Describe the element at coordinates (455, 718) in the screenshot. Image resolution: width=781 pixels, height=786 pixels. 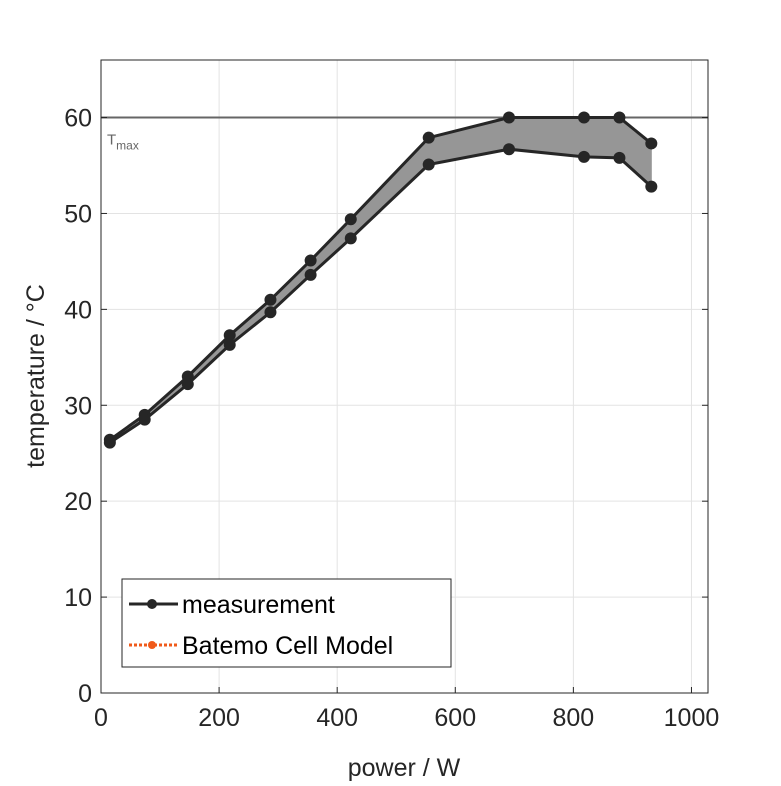
I see `x-tick-label: 600` at that location.